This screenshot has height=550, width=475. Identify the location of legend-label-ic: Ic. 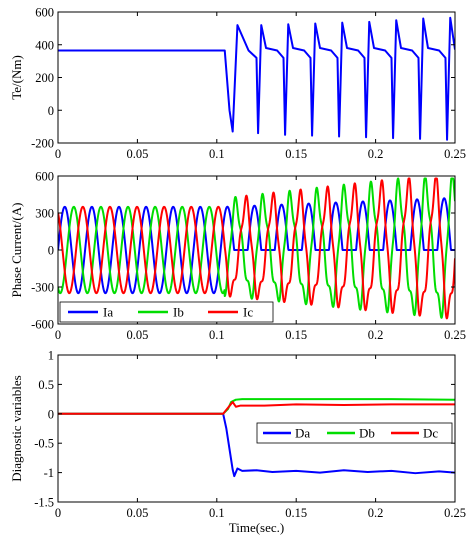
(248, 312).